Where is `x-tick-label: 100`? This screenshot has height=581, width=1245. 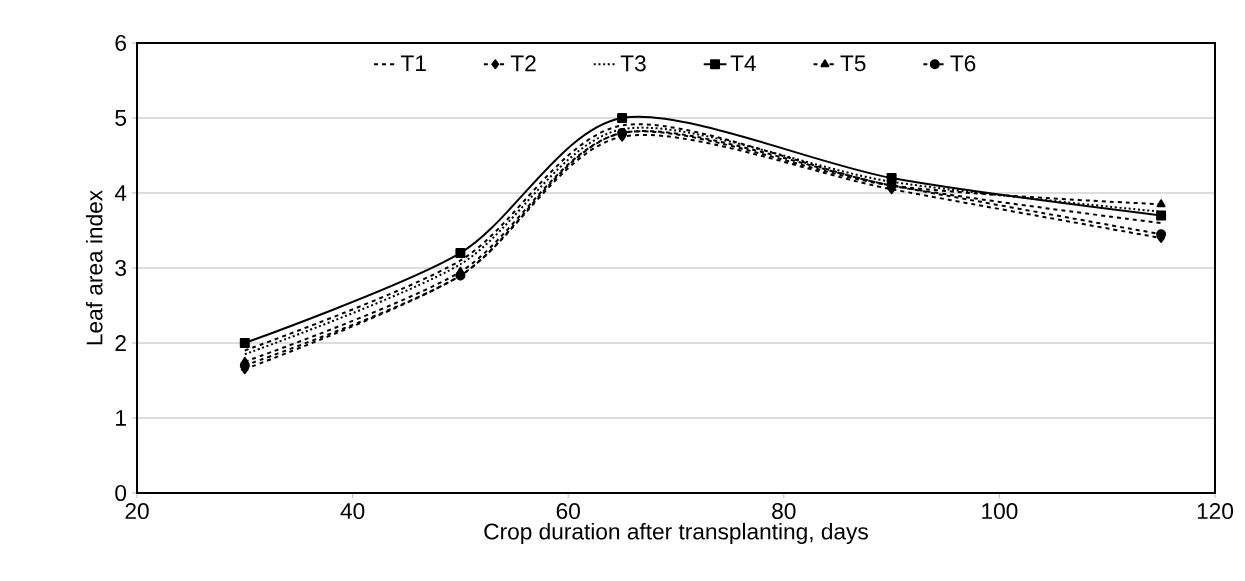
x-tick-label: 100 is located at coordinates (1000, 511).